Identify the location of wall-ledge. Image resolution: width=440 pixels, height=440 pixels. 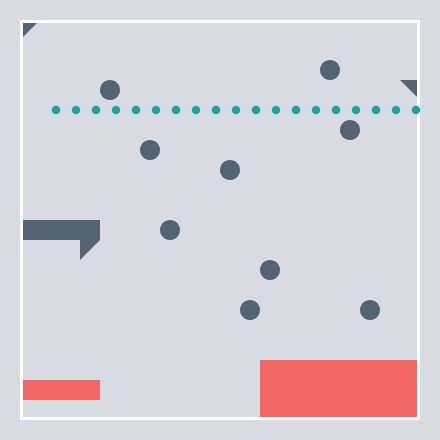
(61, 230).